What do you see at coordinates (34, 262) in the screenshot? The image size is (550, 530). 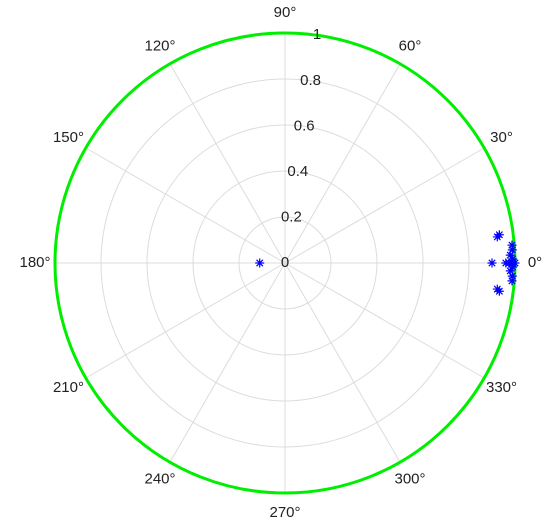 I see `theta-tick-label: 180°` at bounding box center [34, 262].